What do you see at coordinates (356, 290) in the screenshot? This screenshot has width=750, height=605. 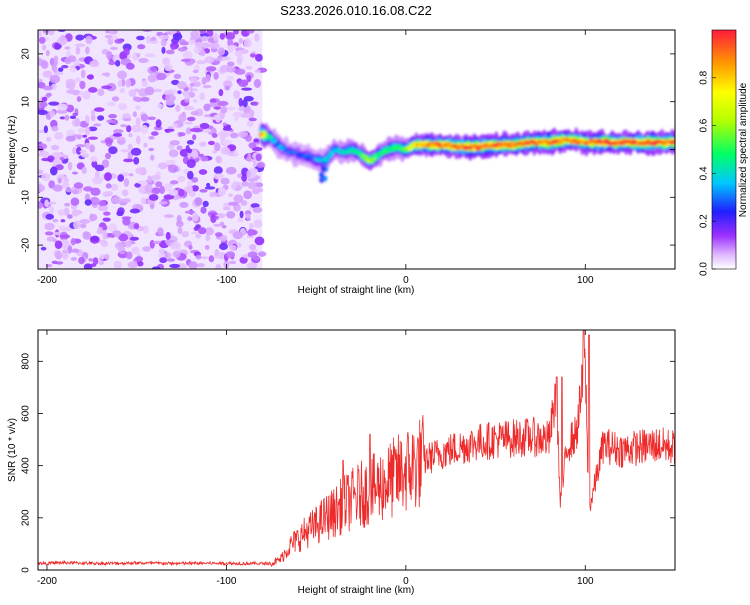 I see `spectrogram-x-label: Height of straight line (km)` at bounding box center [356, 290].